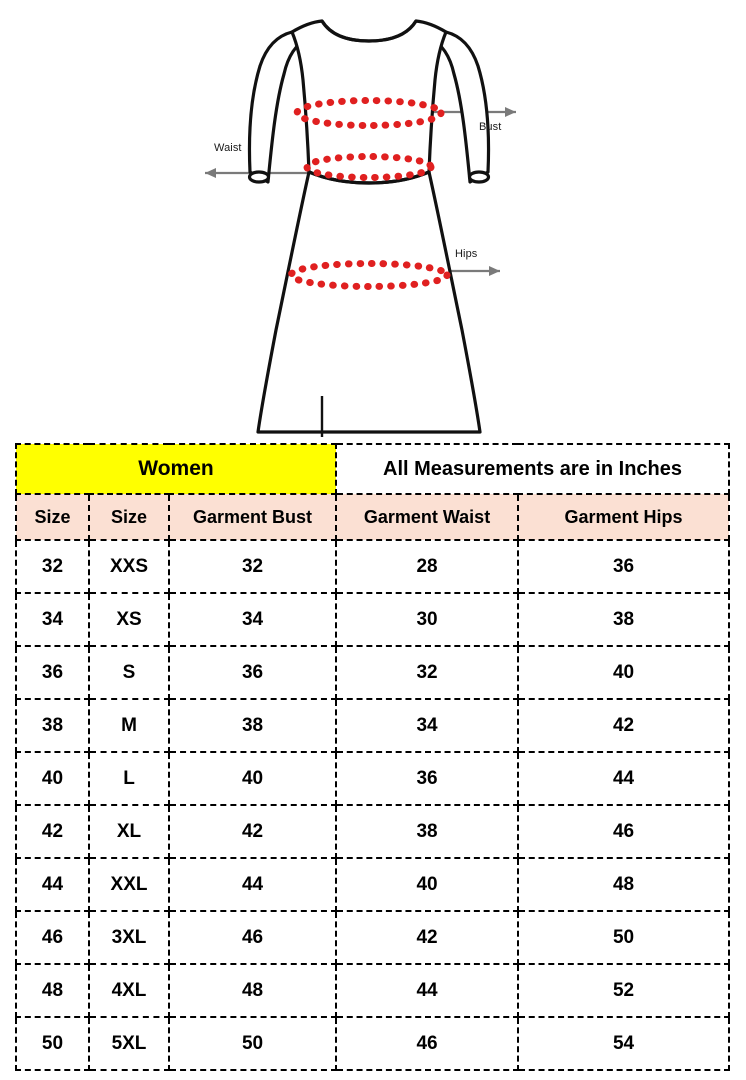  What do you see at coordinates (278, 107) in the screenshot?
I see `left-sleeve` at bounding box center [278, 107].